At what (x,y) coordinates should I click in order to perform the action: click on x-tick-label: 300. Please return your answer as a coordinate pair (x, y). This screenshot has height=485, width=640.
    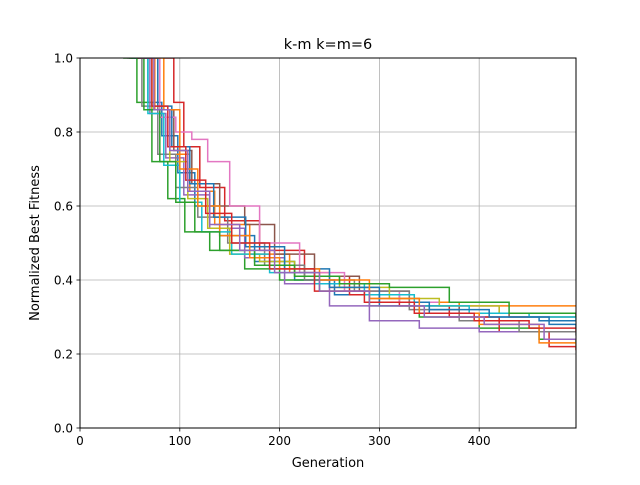
    Looking at the image, I should click on (379, 441).